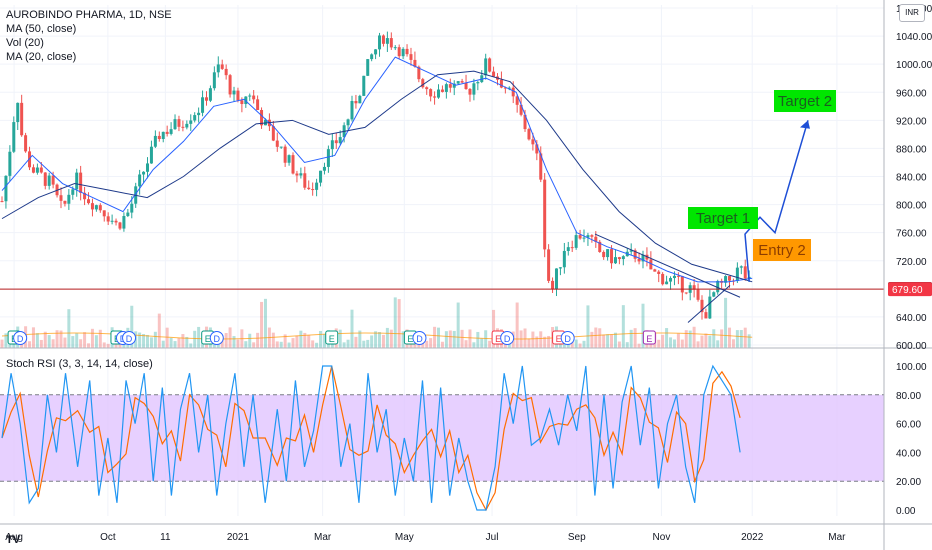 The width and height of the screenshot is (932, 550). What do you see at coordinates (667, 265) in the screenshot?
I see `trendline-upper` at bounding box center [667, 265].